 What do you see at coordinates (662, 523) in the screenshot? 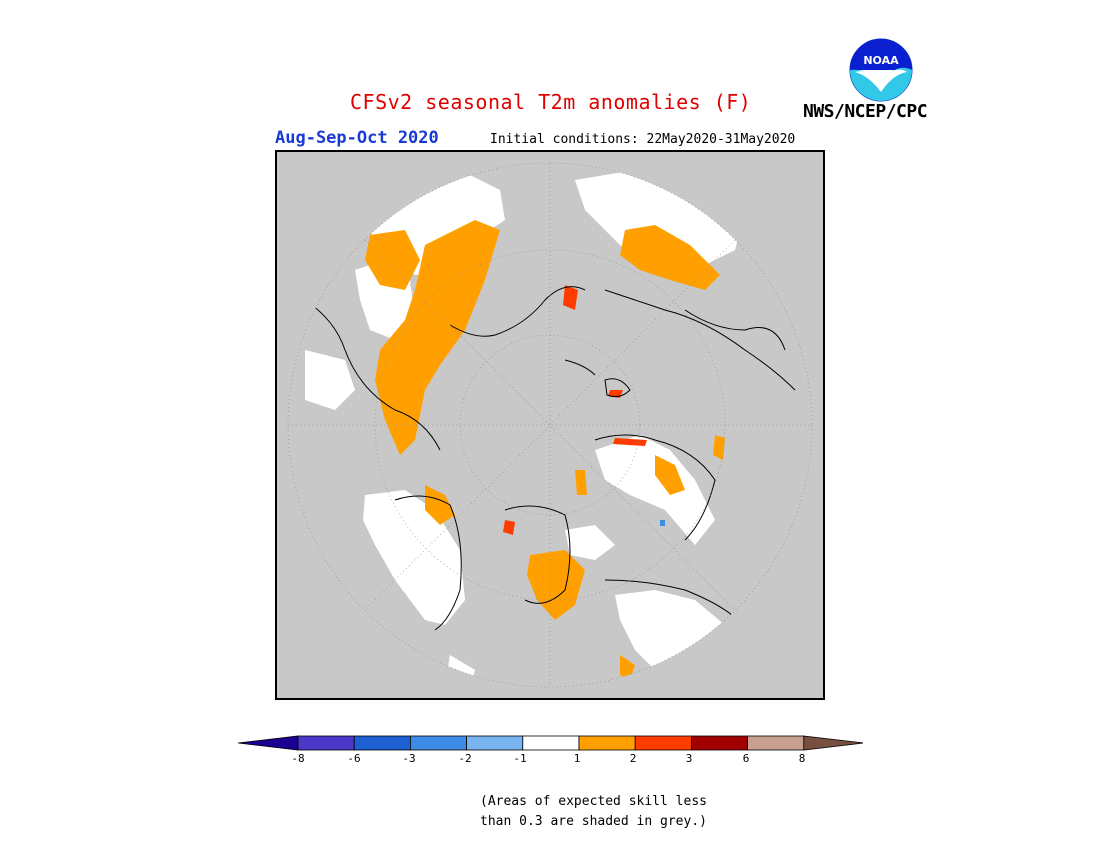
I see `negative-anomaly-spot` at bounding box center [662, 523].